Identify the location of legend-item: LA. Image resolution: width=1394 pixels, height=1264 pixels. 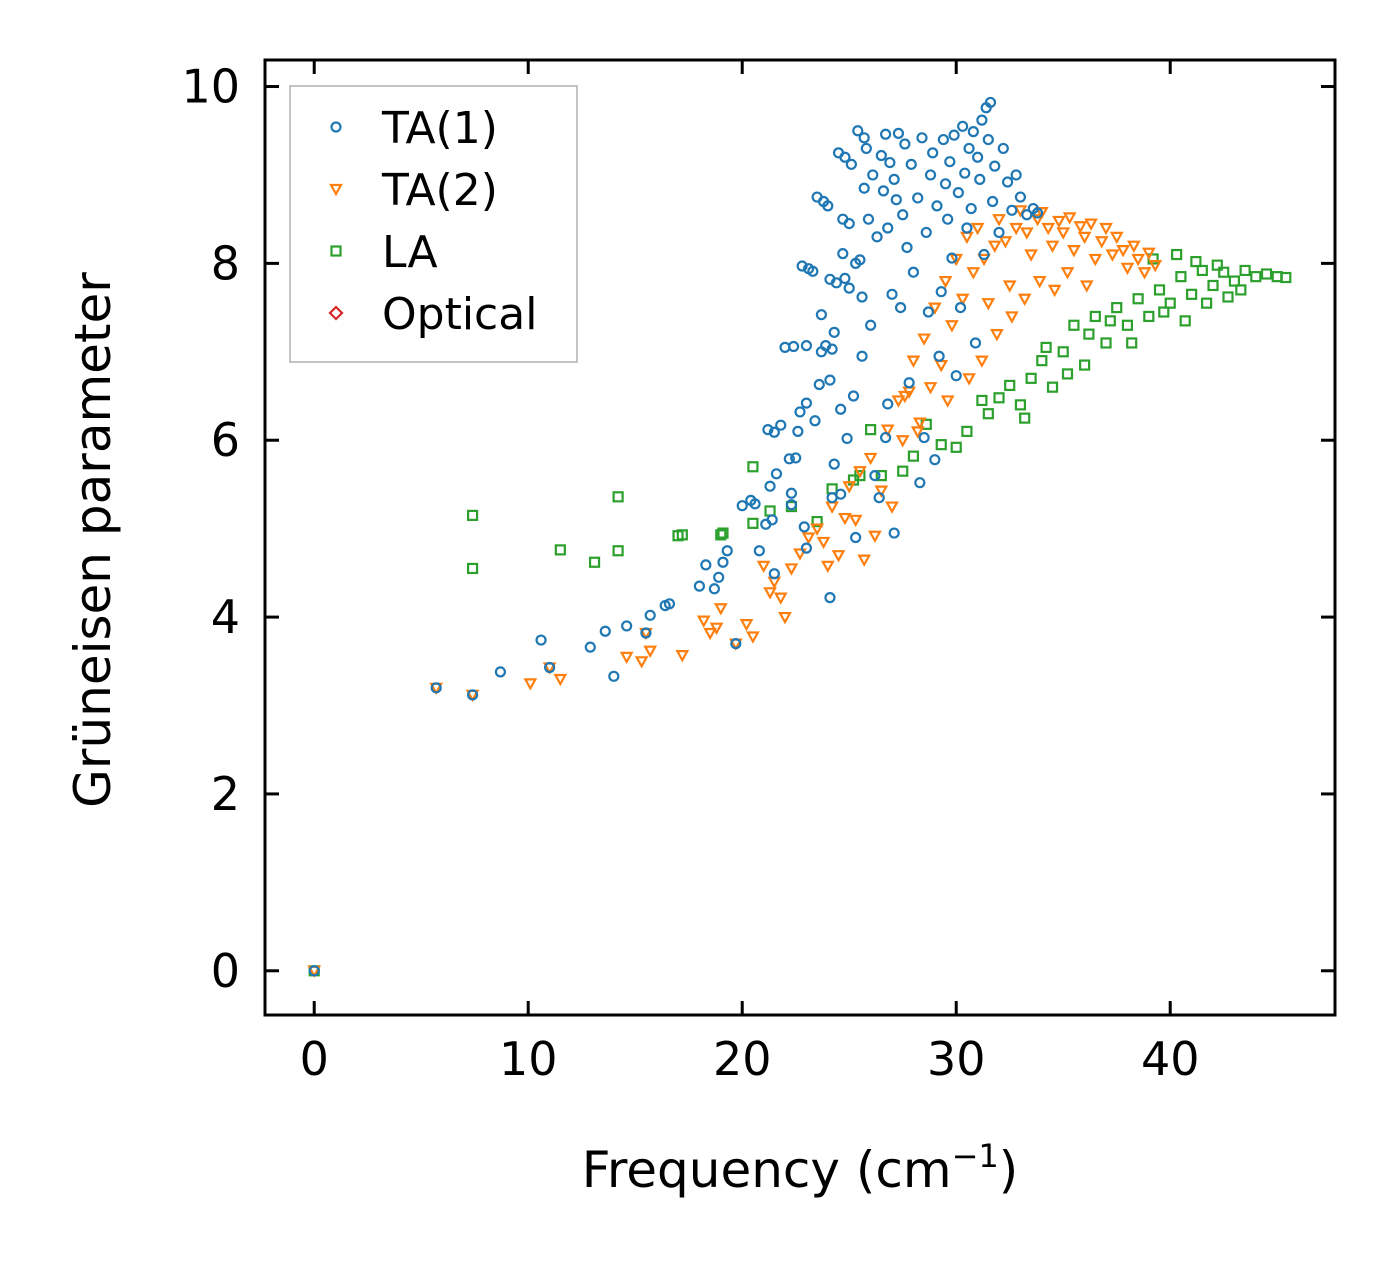
(384, 252).